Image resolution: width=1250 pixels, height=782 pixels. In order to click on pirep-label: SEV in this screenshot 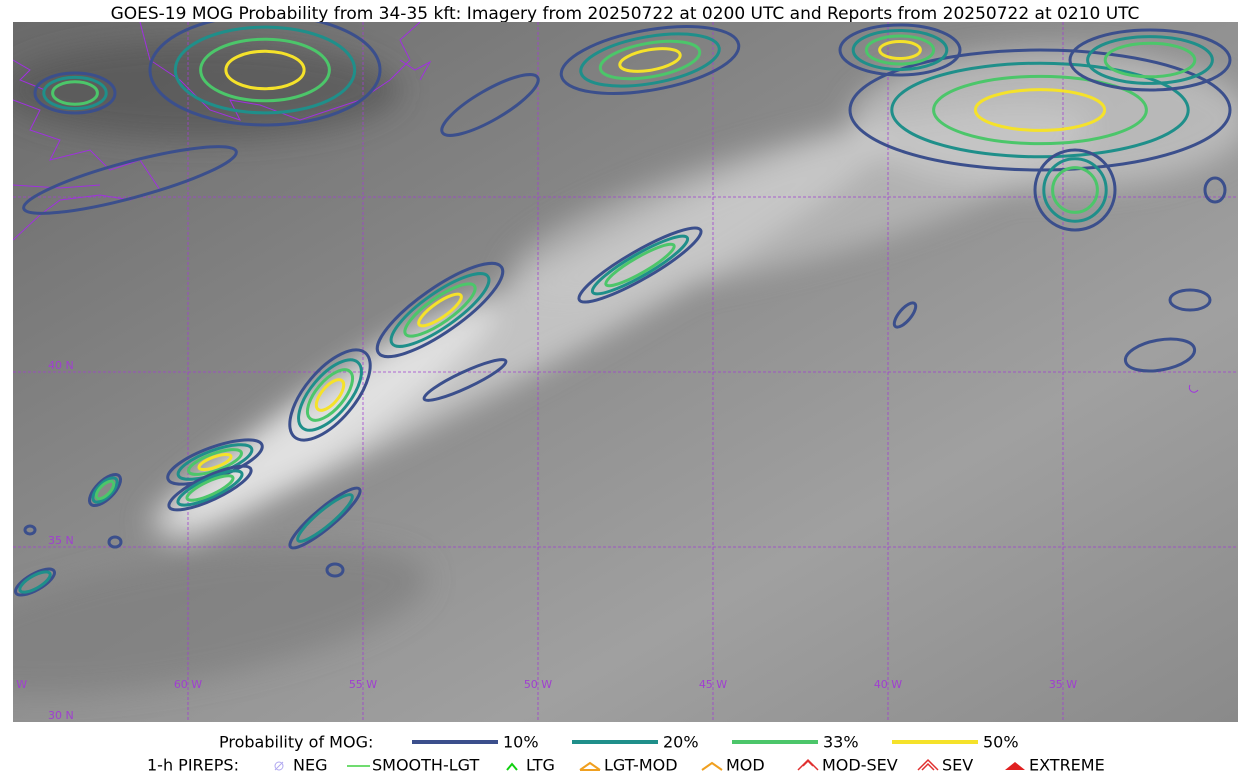, I will do `click(957, 765)`.